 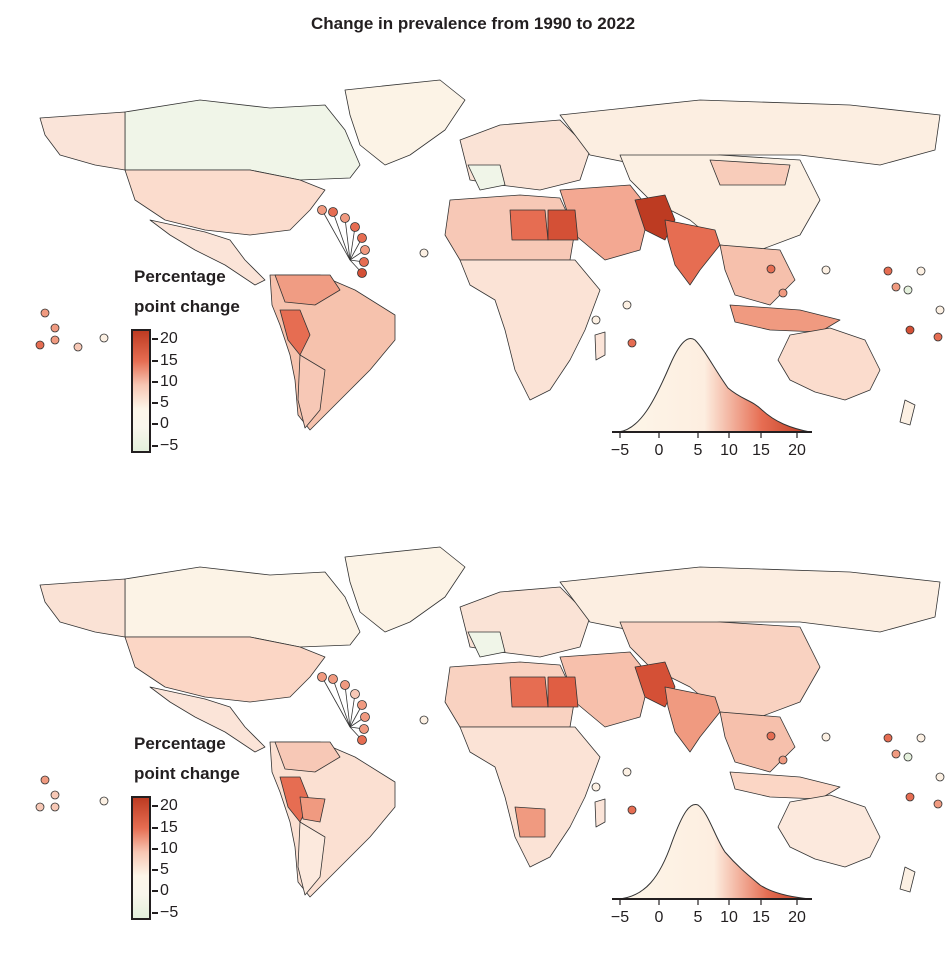 I want to click on indonesia, so click(x=785, y=785).